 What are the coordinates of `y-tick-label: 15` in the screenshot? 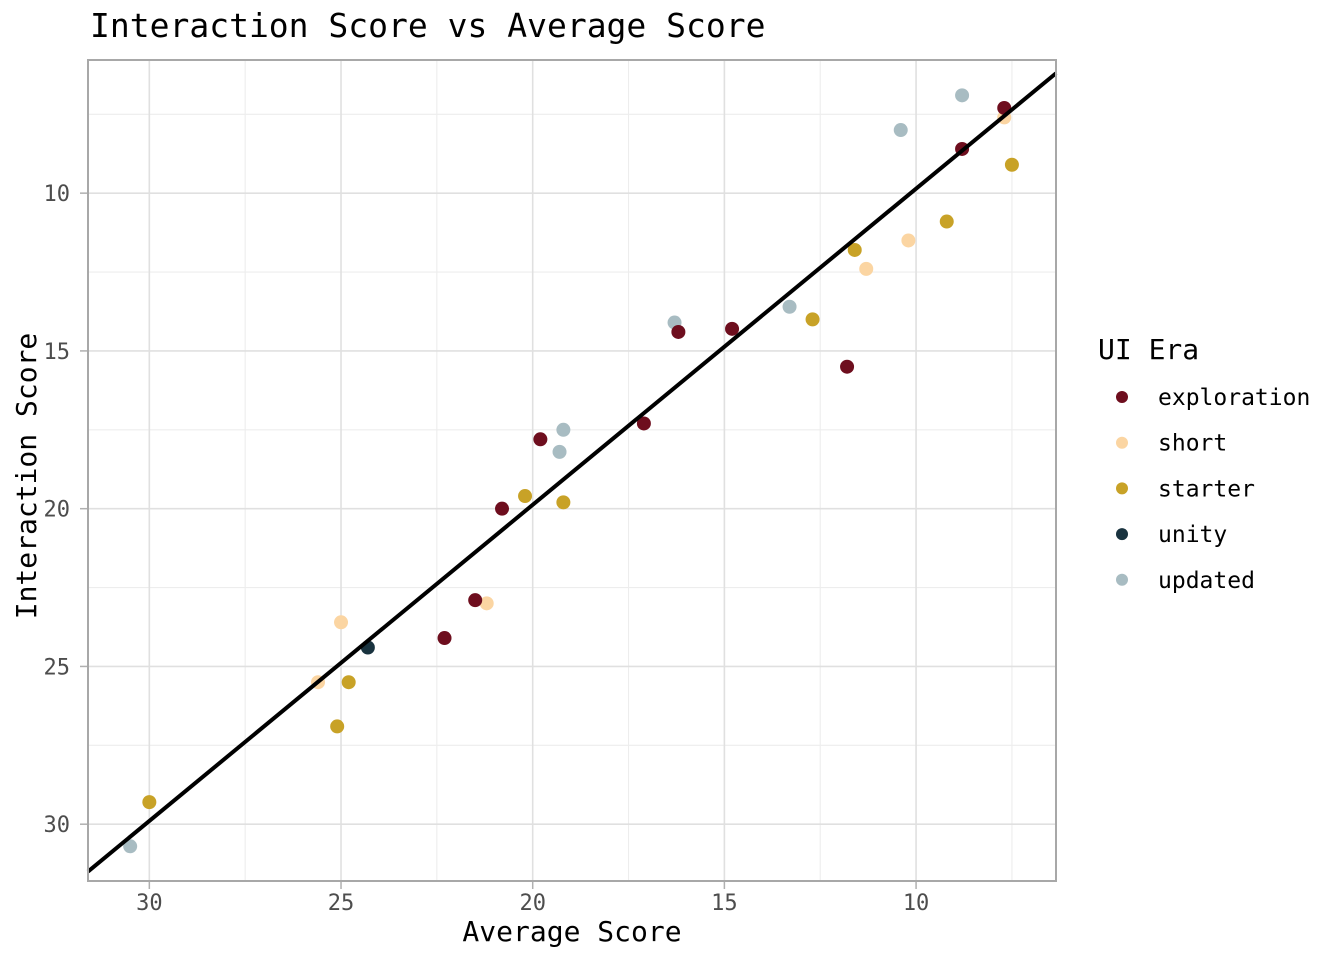 It's located at (57, 352).